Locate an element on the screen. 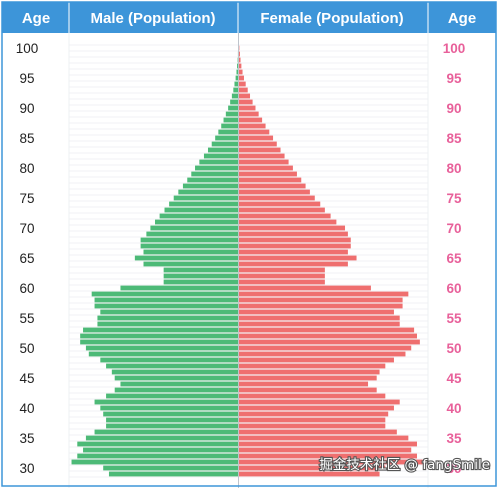 The width and height of the screenshot is (500, 488). age-label-left: 65 is located at coordinates (26, 258).